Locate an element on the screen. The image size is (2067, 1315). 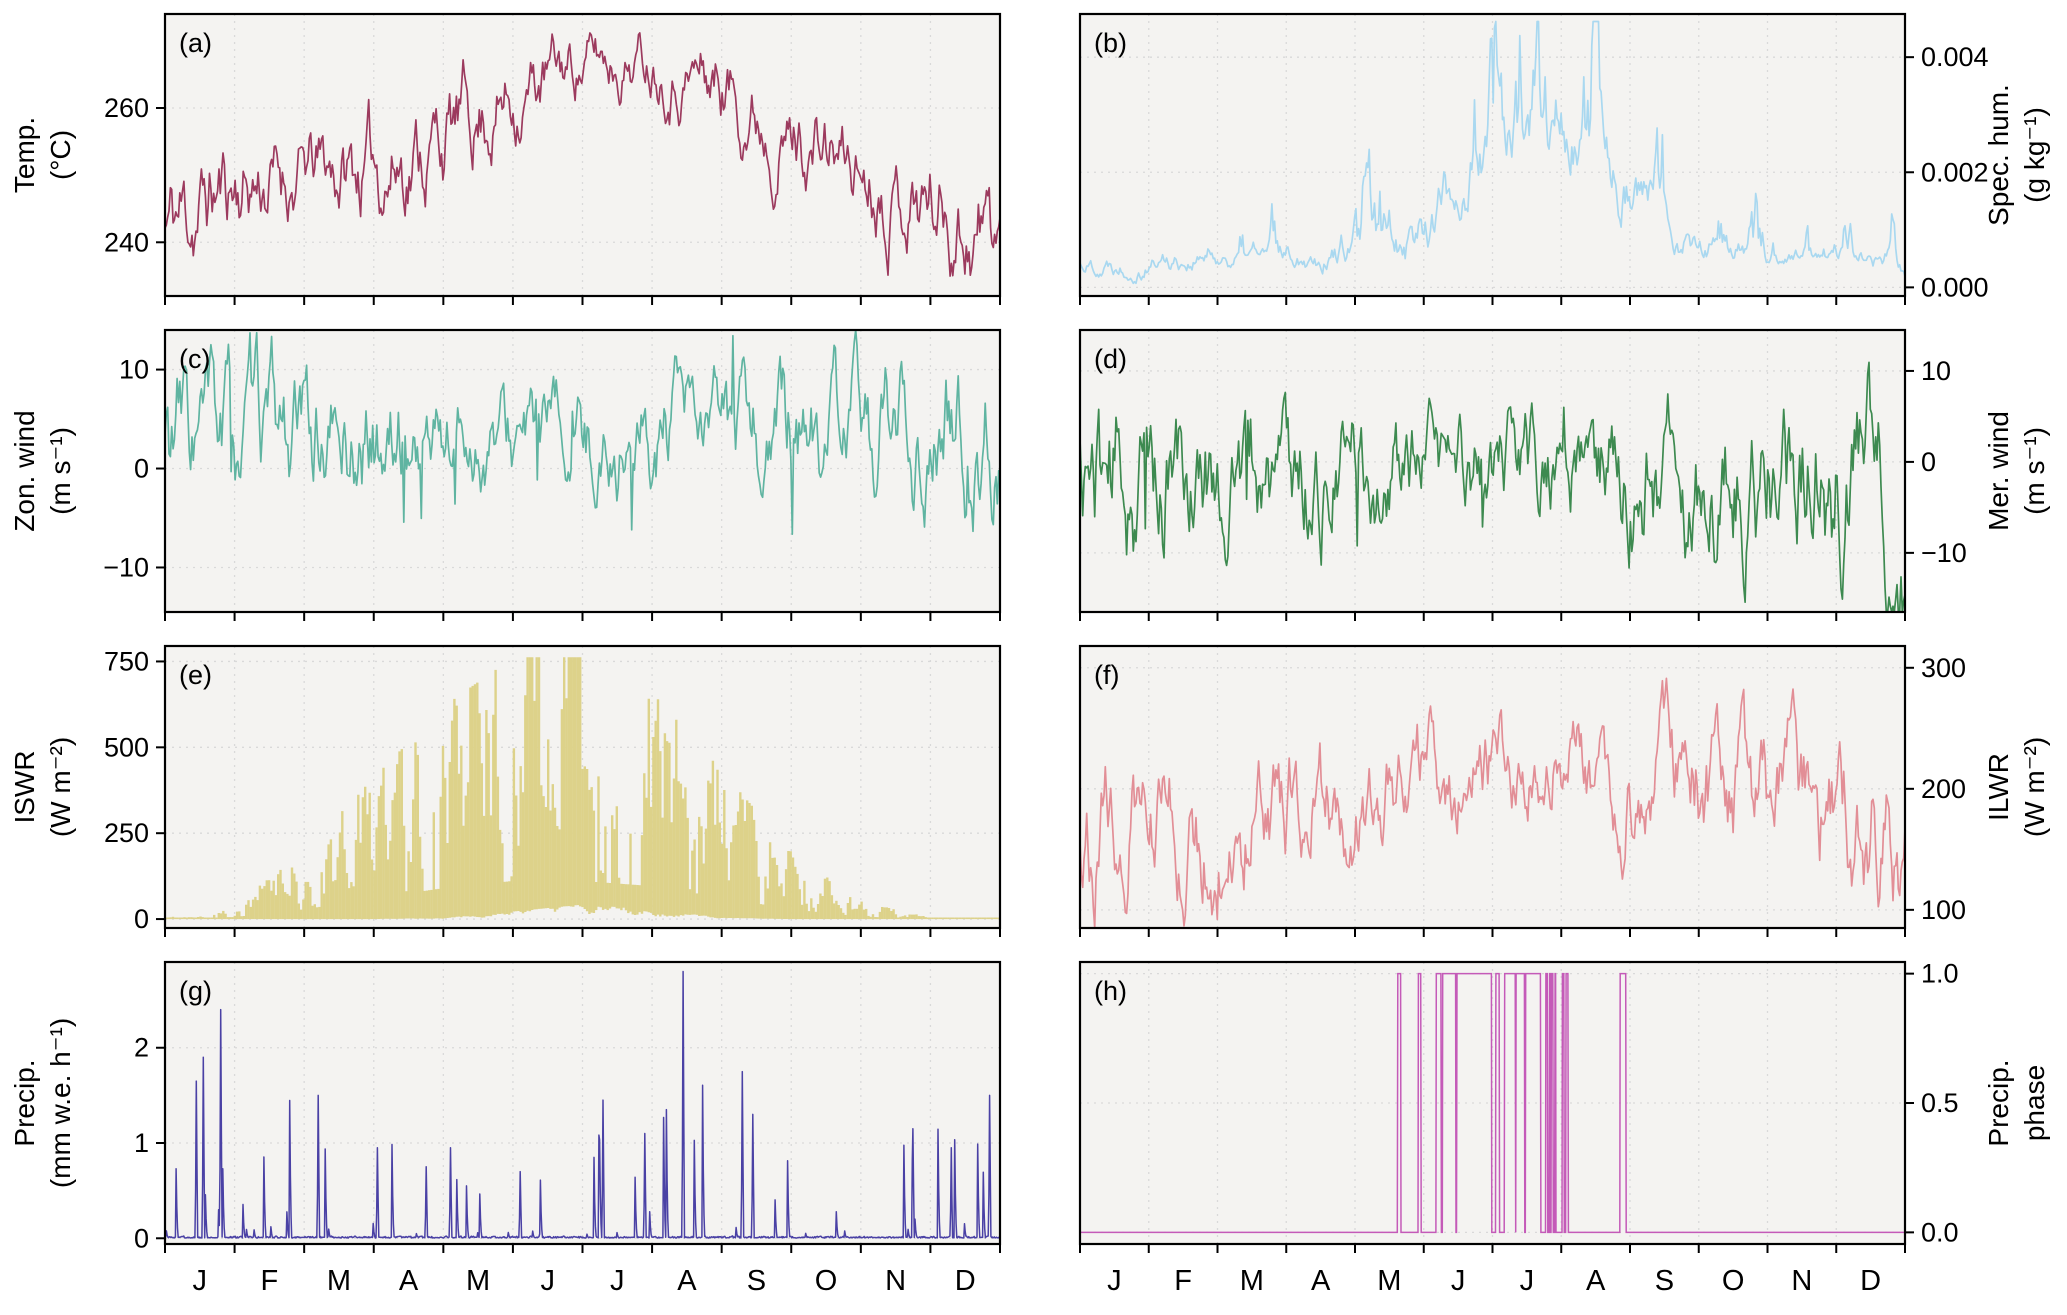
panel-c: −10 0 10 (c) Zon. wind (m s⁻¹) is located at coordinates (505, 474).